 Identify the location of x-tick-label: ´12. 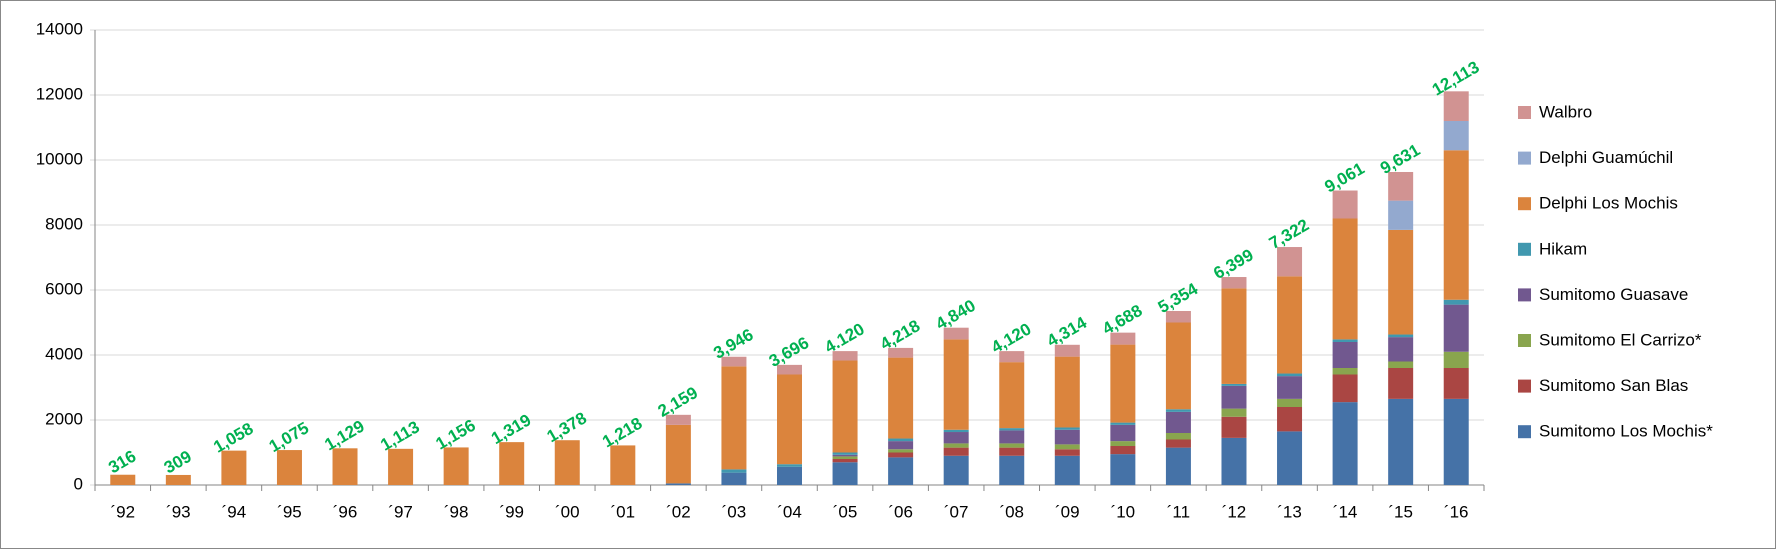
(1234, 511).